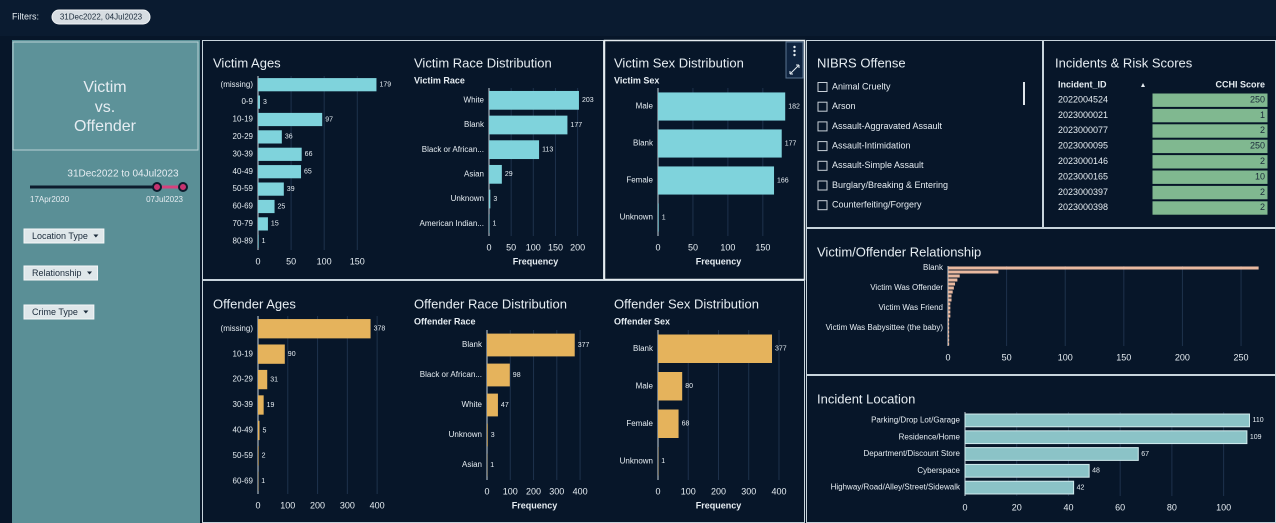 This screenshot has width=1276, height=523. I want to click on value-label: 19, so click(271, 405).